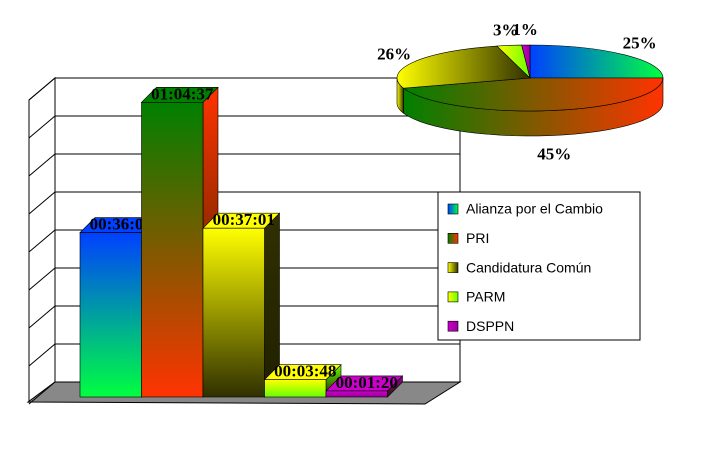 The height and width of the screenshot is (462, 712). I want to click on value-label: 00:36:03, so click(121, 224).